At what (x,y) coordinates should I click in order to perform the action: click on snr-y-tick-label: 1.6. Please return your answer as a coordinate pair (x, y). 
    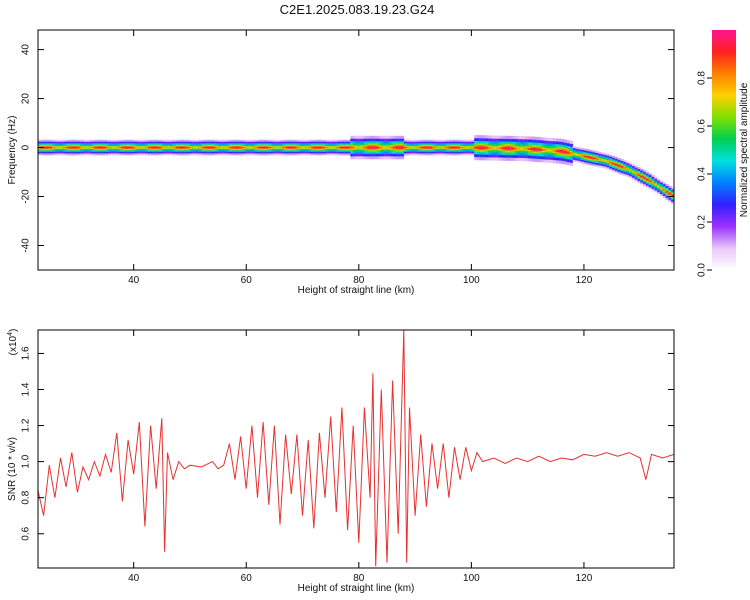
    Looking at the image, I should click on (26, 353).